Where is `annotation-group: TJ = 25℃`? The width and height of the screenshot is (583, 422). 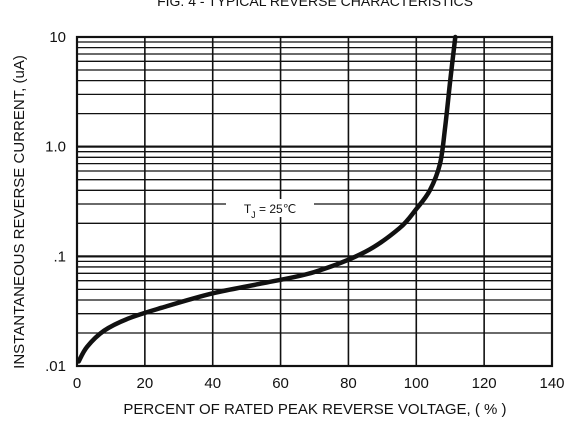
annotation-group: TJ = 25℃ is located at coordinates (270, 209).